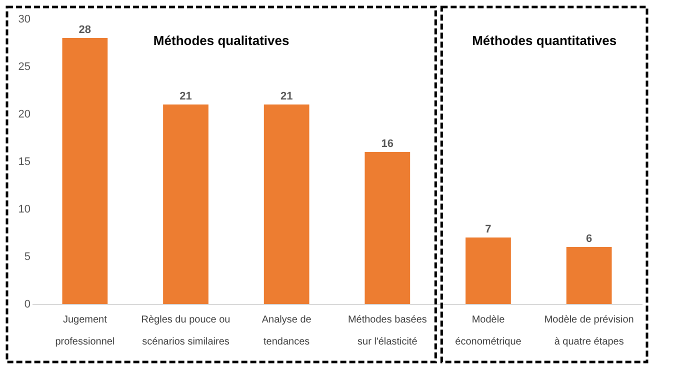 The width and height of the screenshot is (675, 384). Describe the element at coordinates (589, 331) in the screenshot. I see `x-tick-label: Modèle de prévision à quatre étapes` at that location.